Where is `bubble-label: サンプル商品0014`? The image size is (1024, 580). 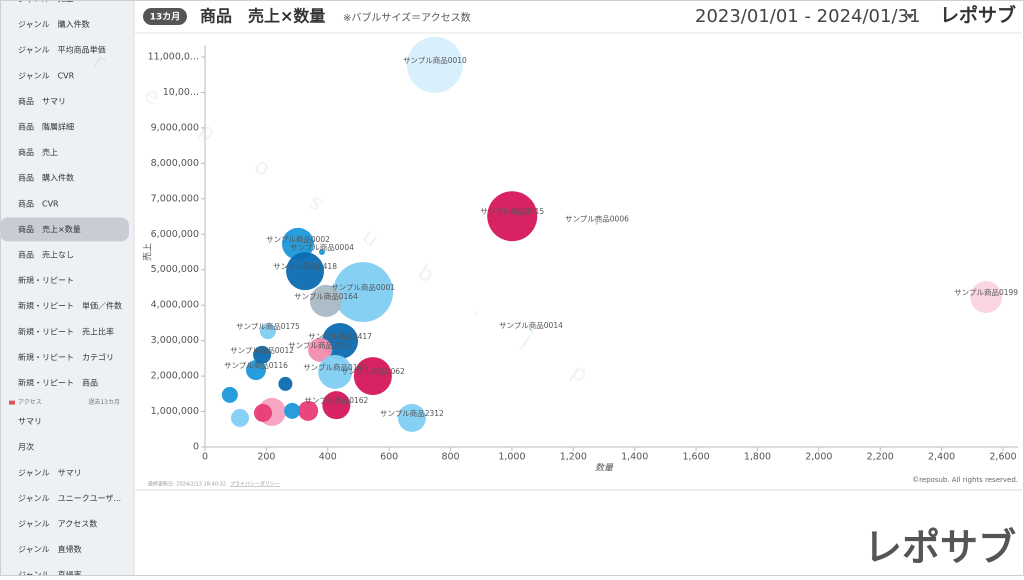
bubble-label: サンプル商品0014 is located at coordinates (531, 325).